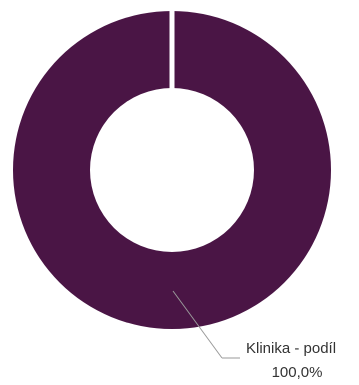  Describe the element at coordinates (197, 324) in the screenshot. I see `leader-line` at that location.